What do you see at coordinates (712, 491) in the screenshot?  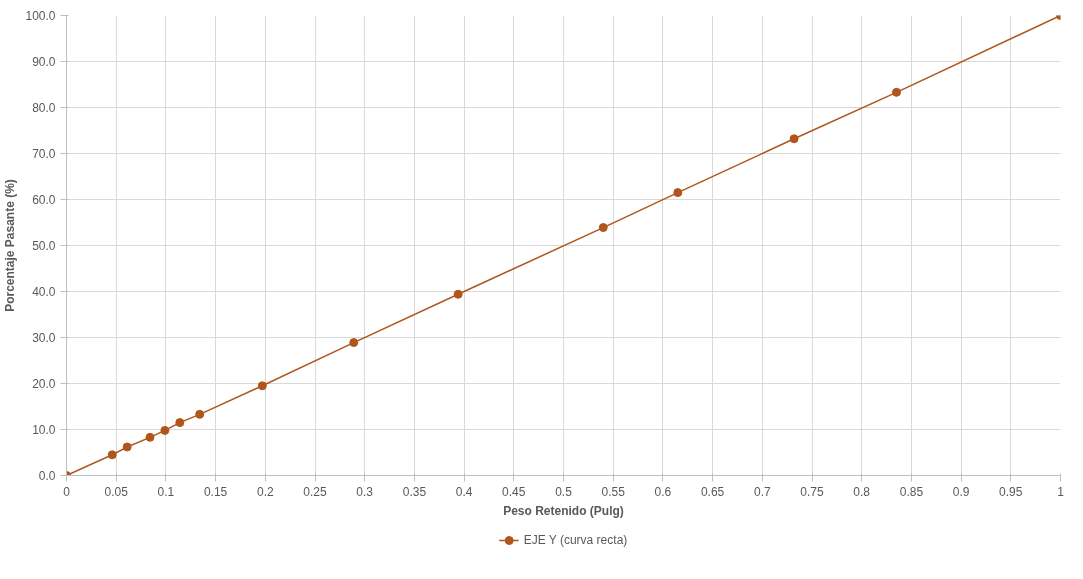 I see `x-tick-label: 0.65` at bounding box center [712, 491].